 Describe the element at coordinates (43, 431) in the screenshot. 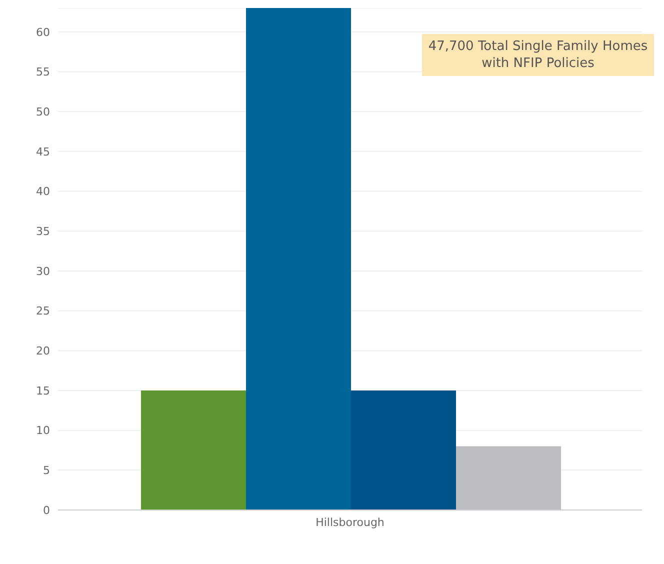

I see `y-tick-label: 10` at that location.